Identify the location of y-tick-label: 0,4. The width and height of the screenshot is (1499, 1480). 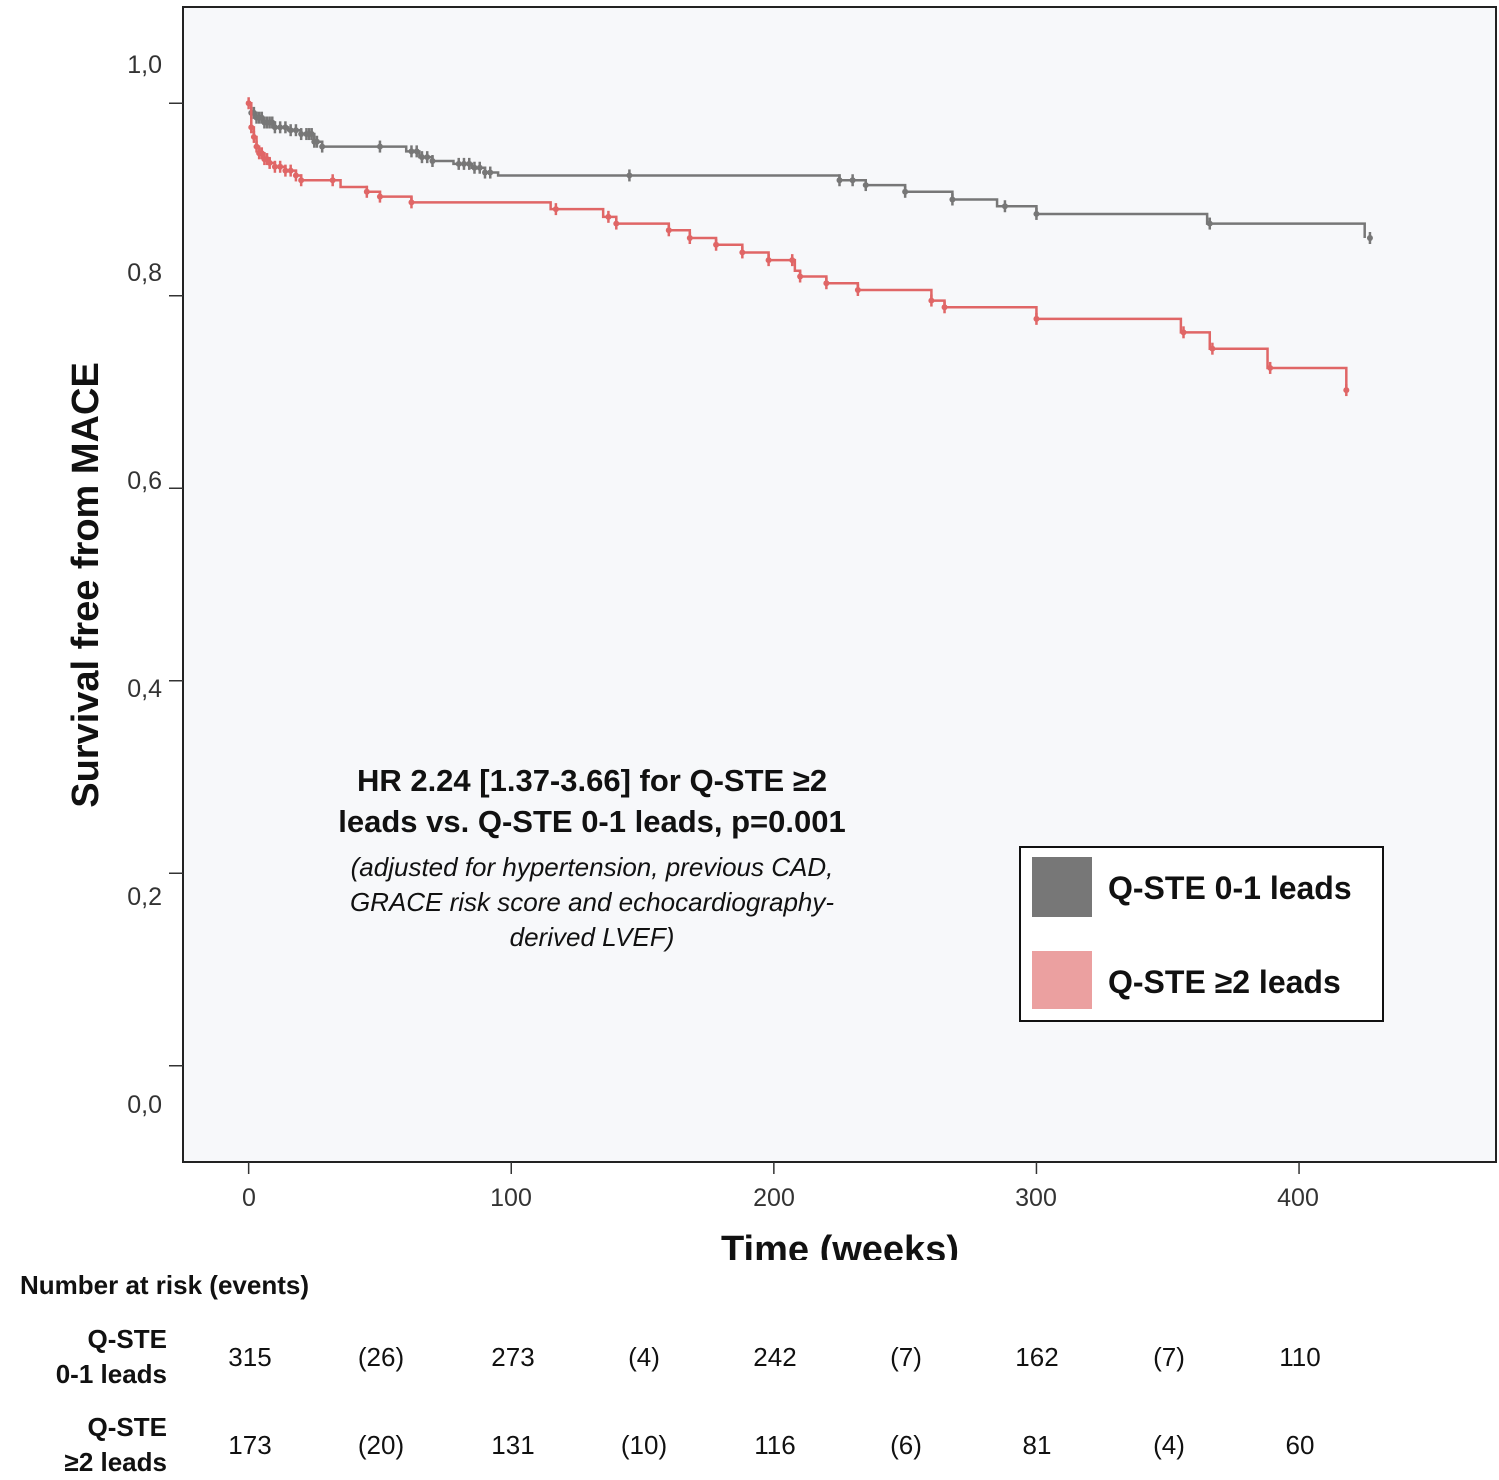
(144, 689).